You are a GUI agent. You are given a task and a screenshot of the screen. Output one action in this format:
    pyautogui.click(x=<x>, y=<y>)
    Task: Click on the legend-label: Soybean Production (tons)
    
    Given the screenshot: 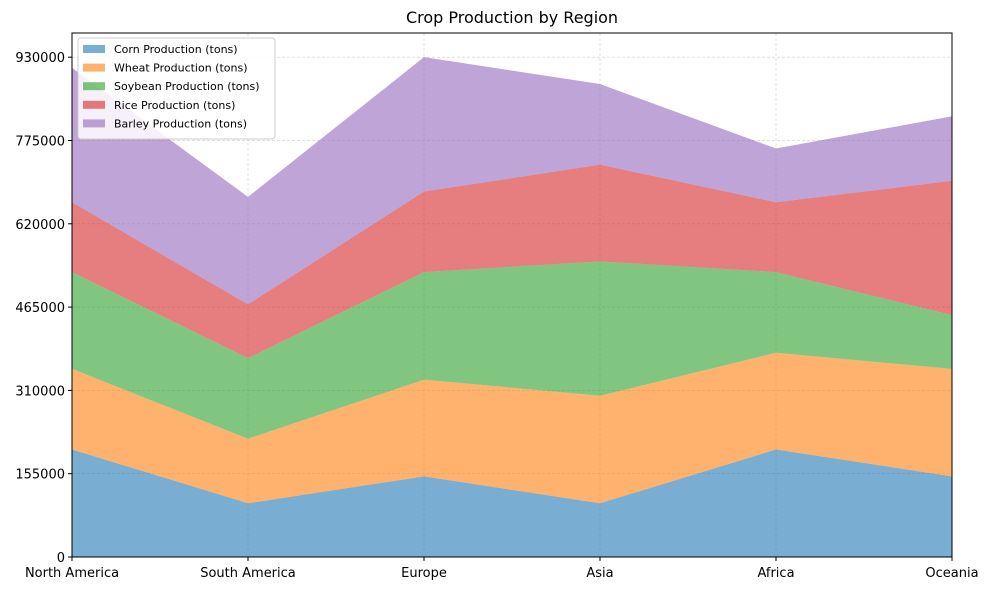 What is the action you would take?
    pyautogui.click(x=187, y=86)
    